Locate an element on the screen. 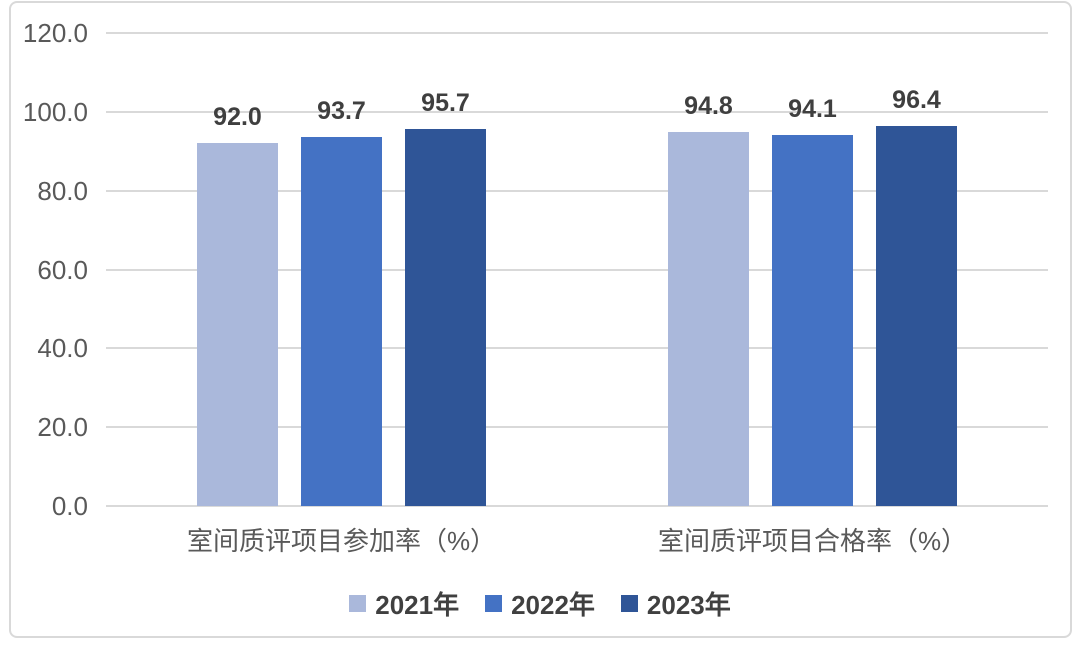  x-category-label: 室间质评项目参加率（%） is located at coordinates (341, 541).